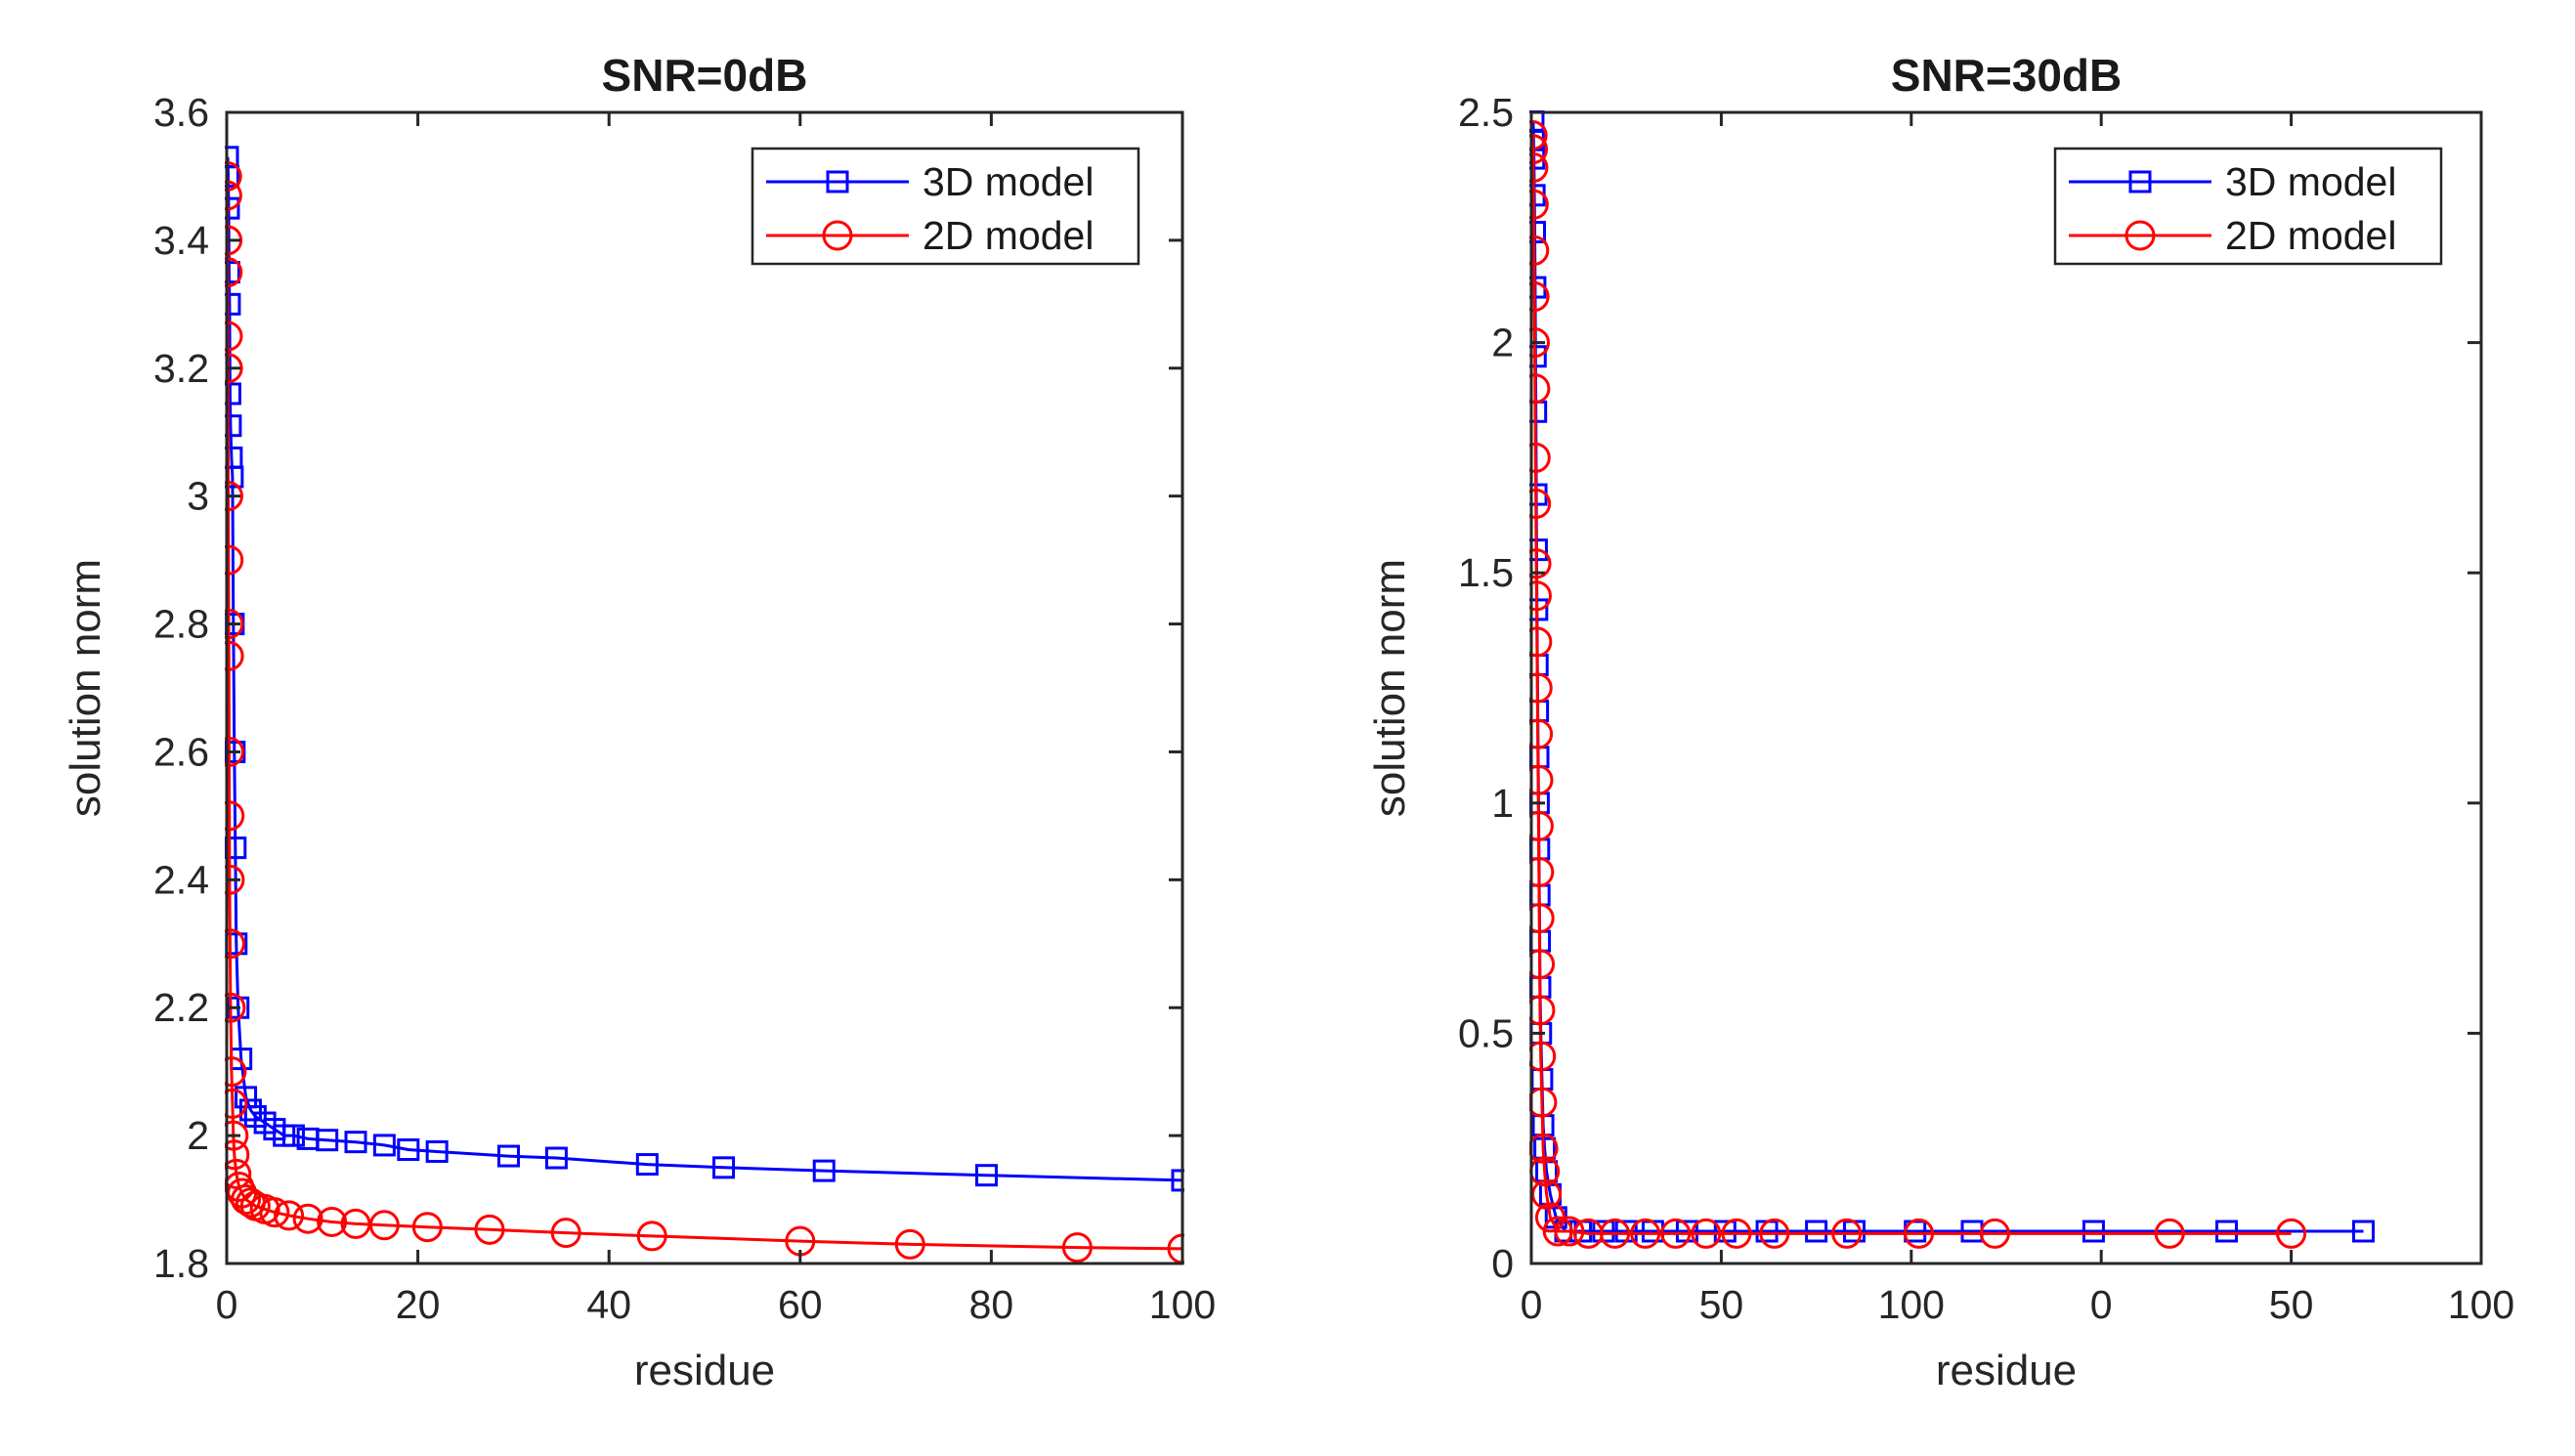 This screenshot has height=1456, width=2575. What do you see at coordinates (1486, 1032) in the screenshot?
I see `y-tick-label: 0.5` at bounding box center [1486, 1032].